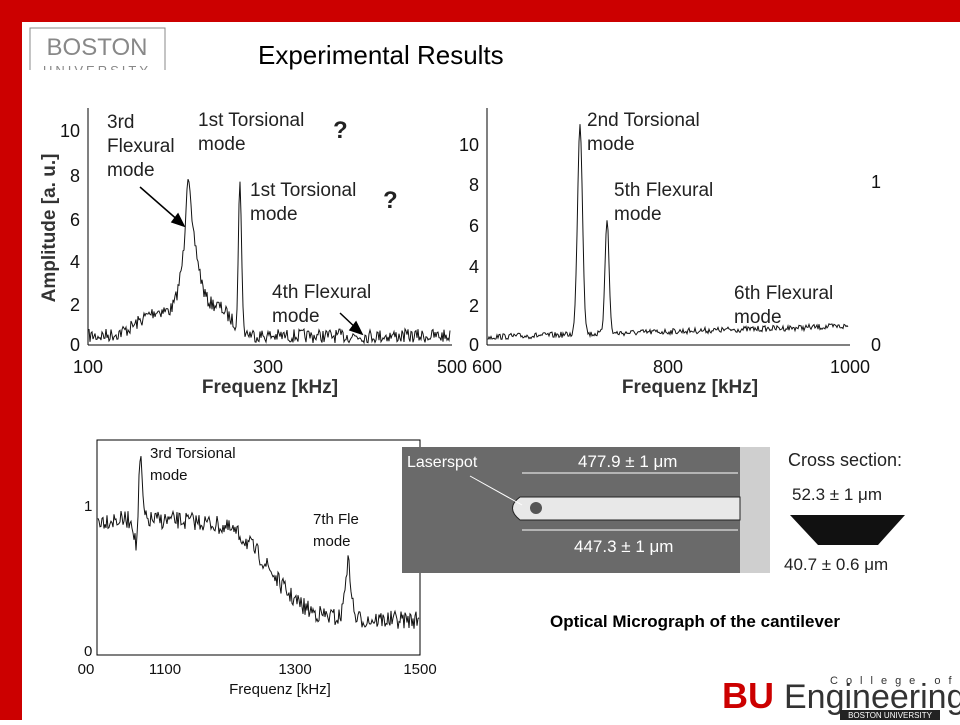 The width and height of the screenshot is (960, 725). I want to click on annotation: 7th Fle, so click(336, 519).